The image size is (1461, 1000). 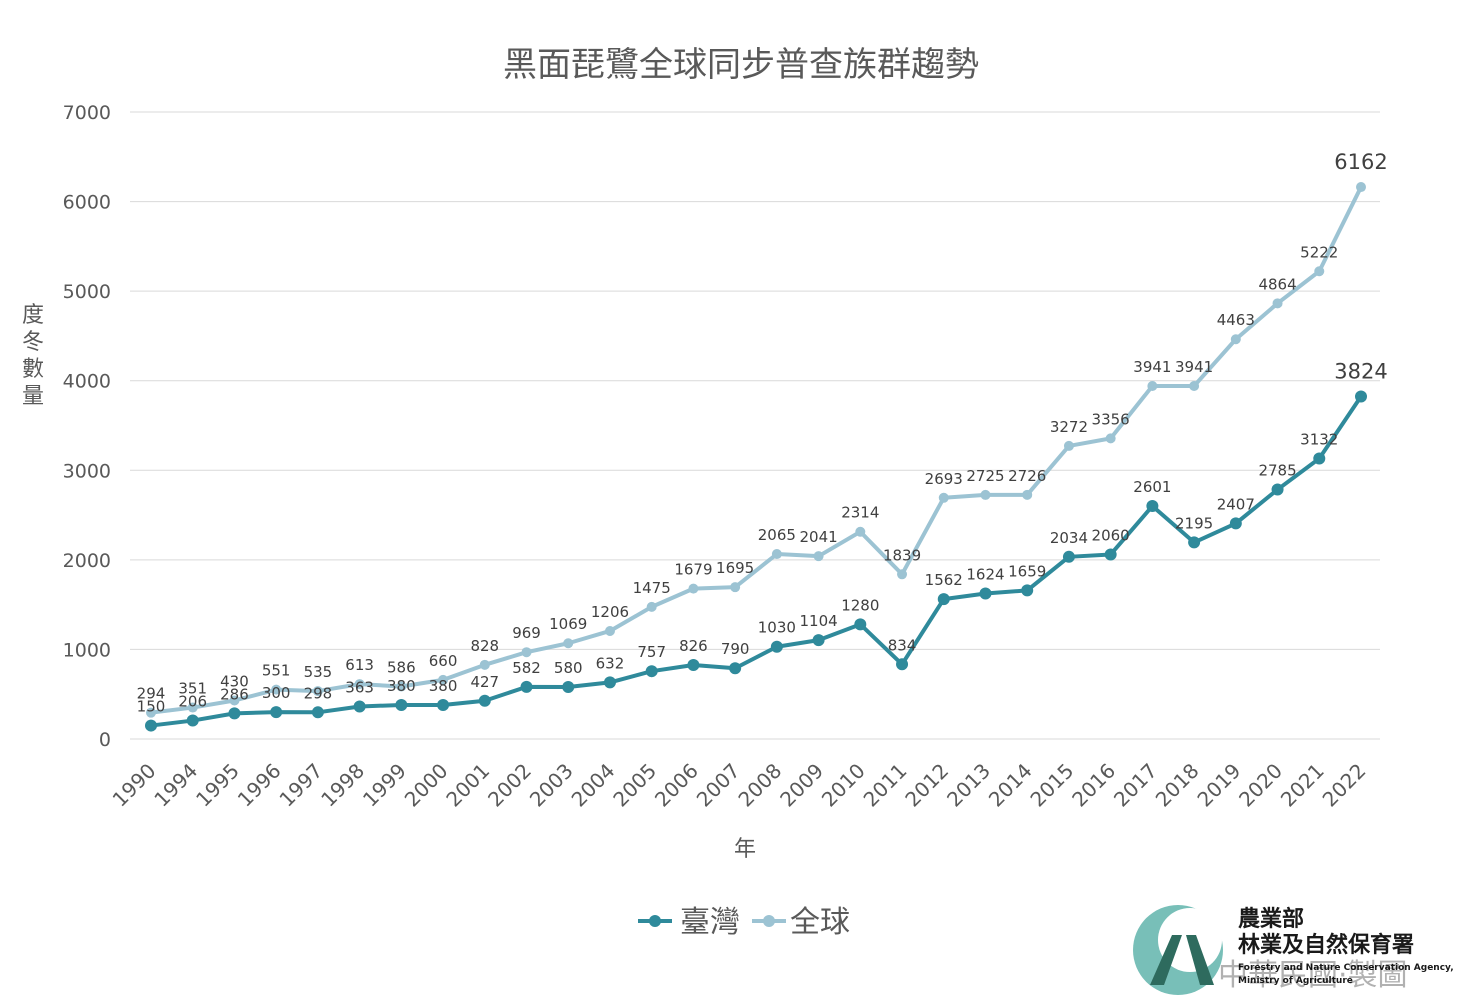 I want to click on x-tick-label: 1994, so click(x=175, y=785).